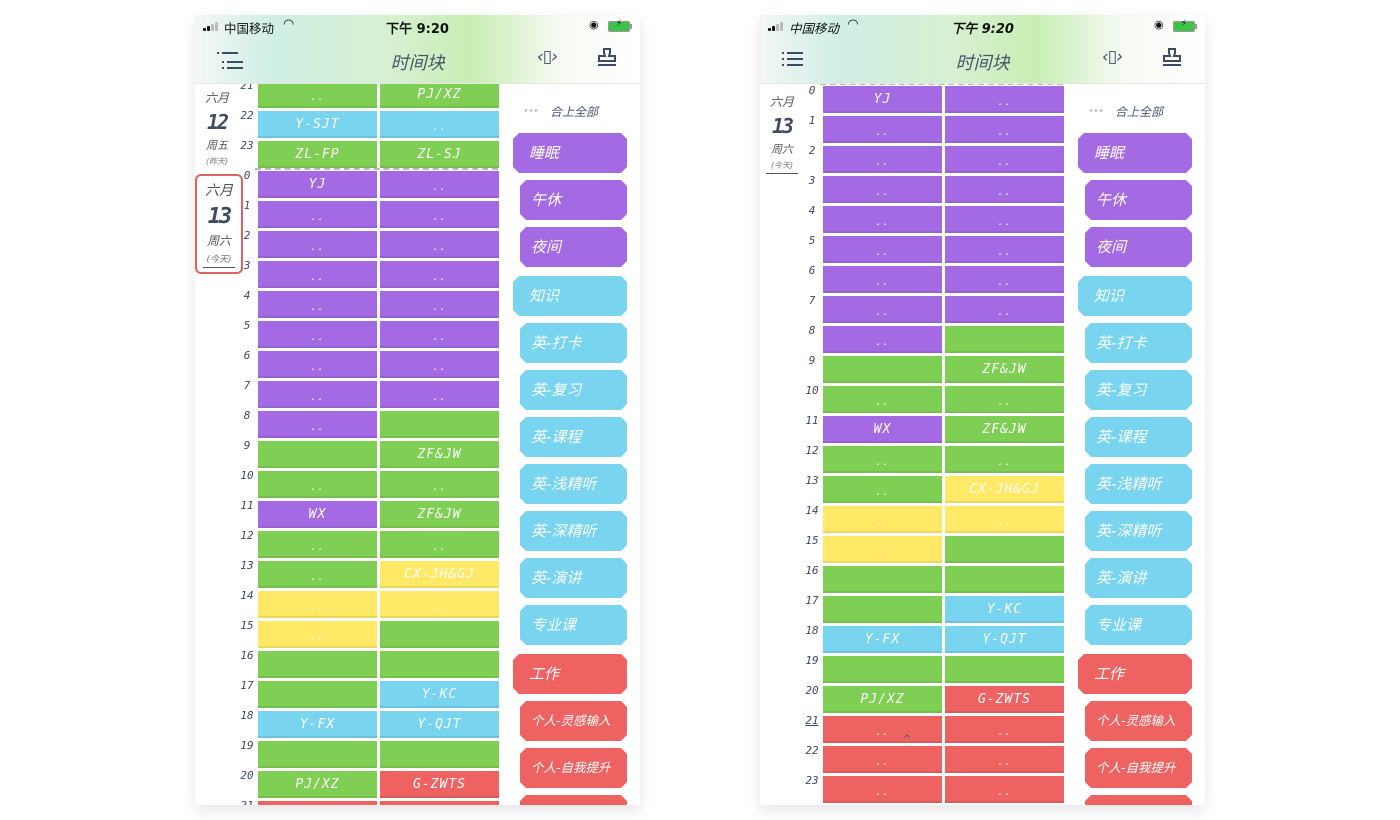 Image resolution: width=1400 pixels, height=820 pixels. What do you see at coordinates (1138, 625) in the screenshot?
I see `category-item: 专业课` at bounding box center [1138, 625].